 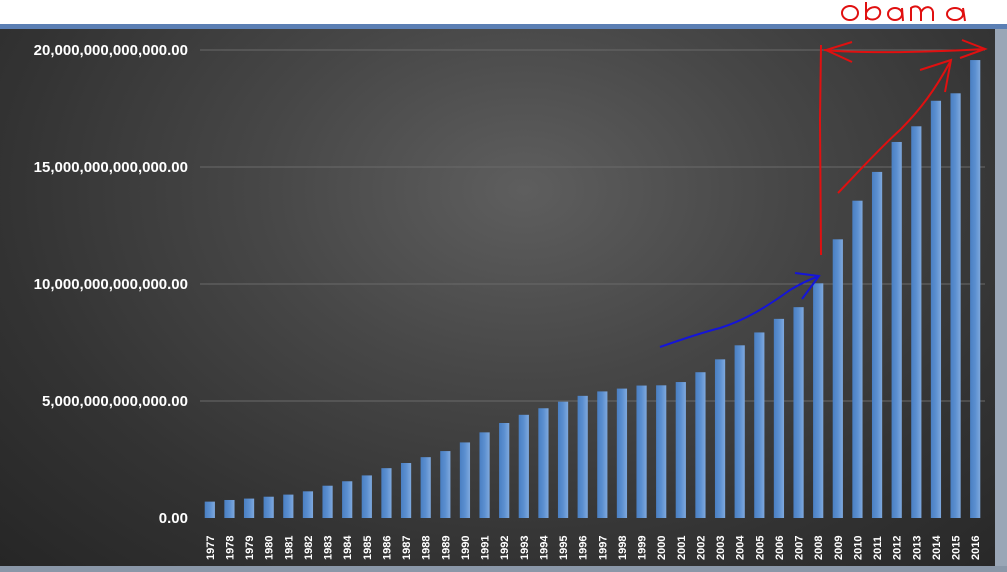 I want to click on bar-1983, so click(x=327, y=501).